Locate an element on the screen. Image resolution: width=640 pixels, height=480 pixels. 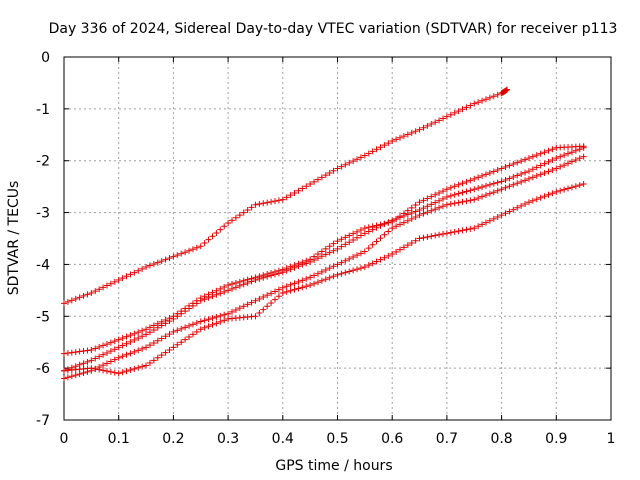
y-tick-label: 0 is located at coordinates (45, 58).